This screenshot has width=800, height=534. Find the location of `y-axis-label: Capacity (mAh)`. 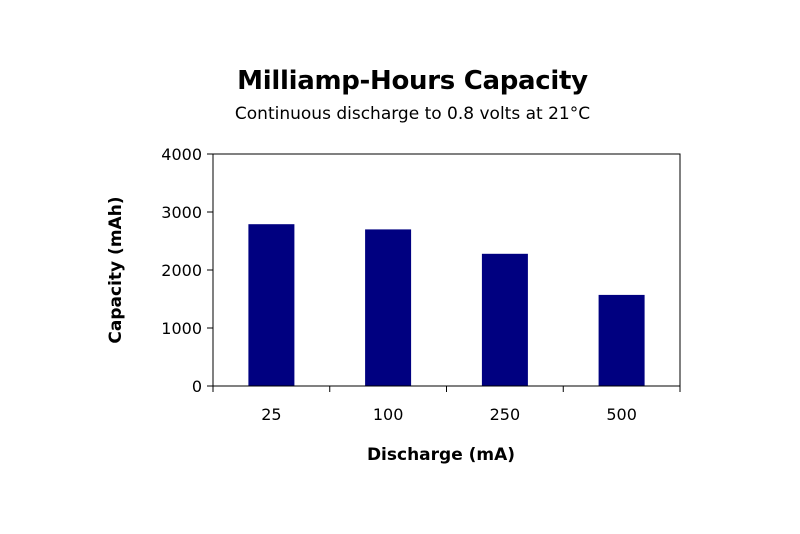

y-axis-label: Capacity (mAh) is located at coordinates (116, 269).